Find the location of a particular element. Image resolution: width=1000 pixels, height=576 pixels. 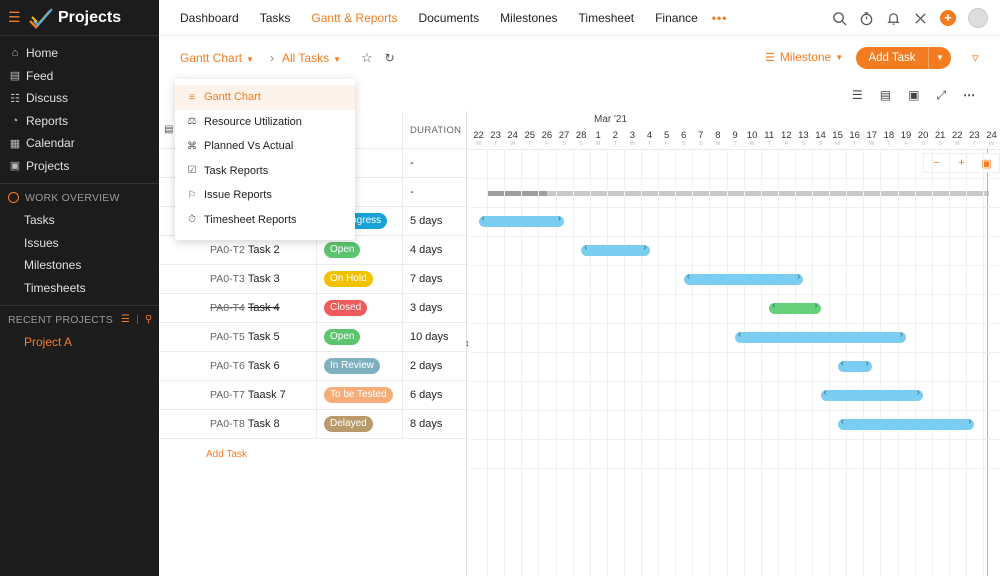

status-badge: On Hold is located at coordinates (348, 279).